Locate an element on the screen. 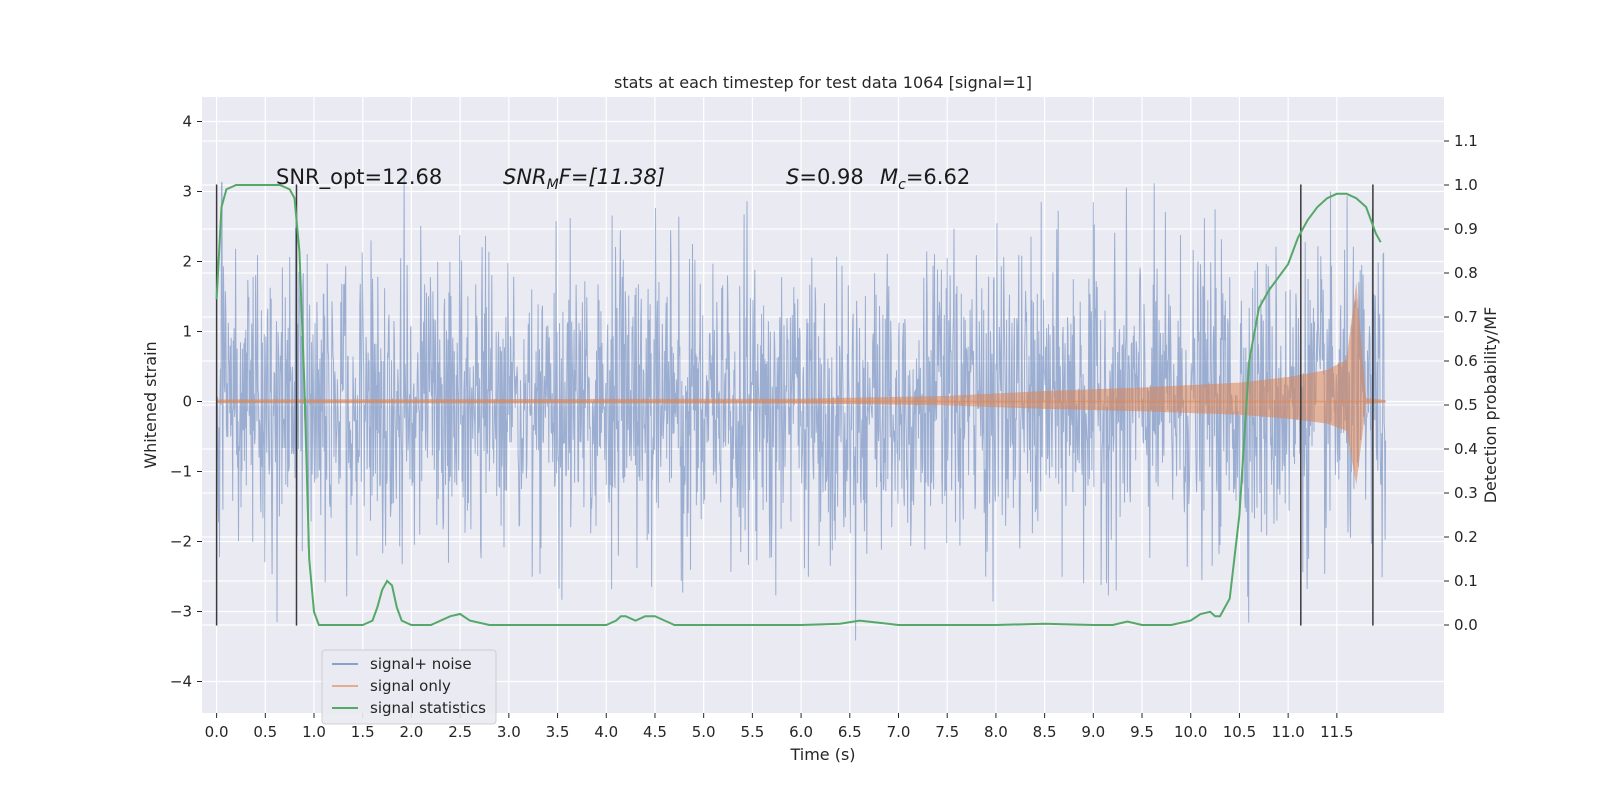 This screenshot has height=800, width=1600. y-tick-label-left: 0 is located at coordinates (187, 402).